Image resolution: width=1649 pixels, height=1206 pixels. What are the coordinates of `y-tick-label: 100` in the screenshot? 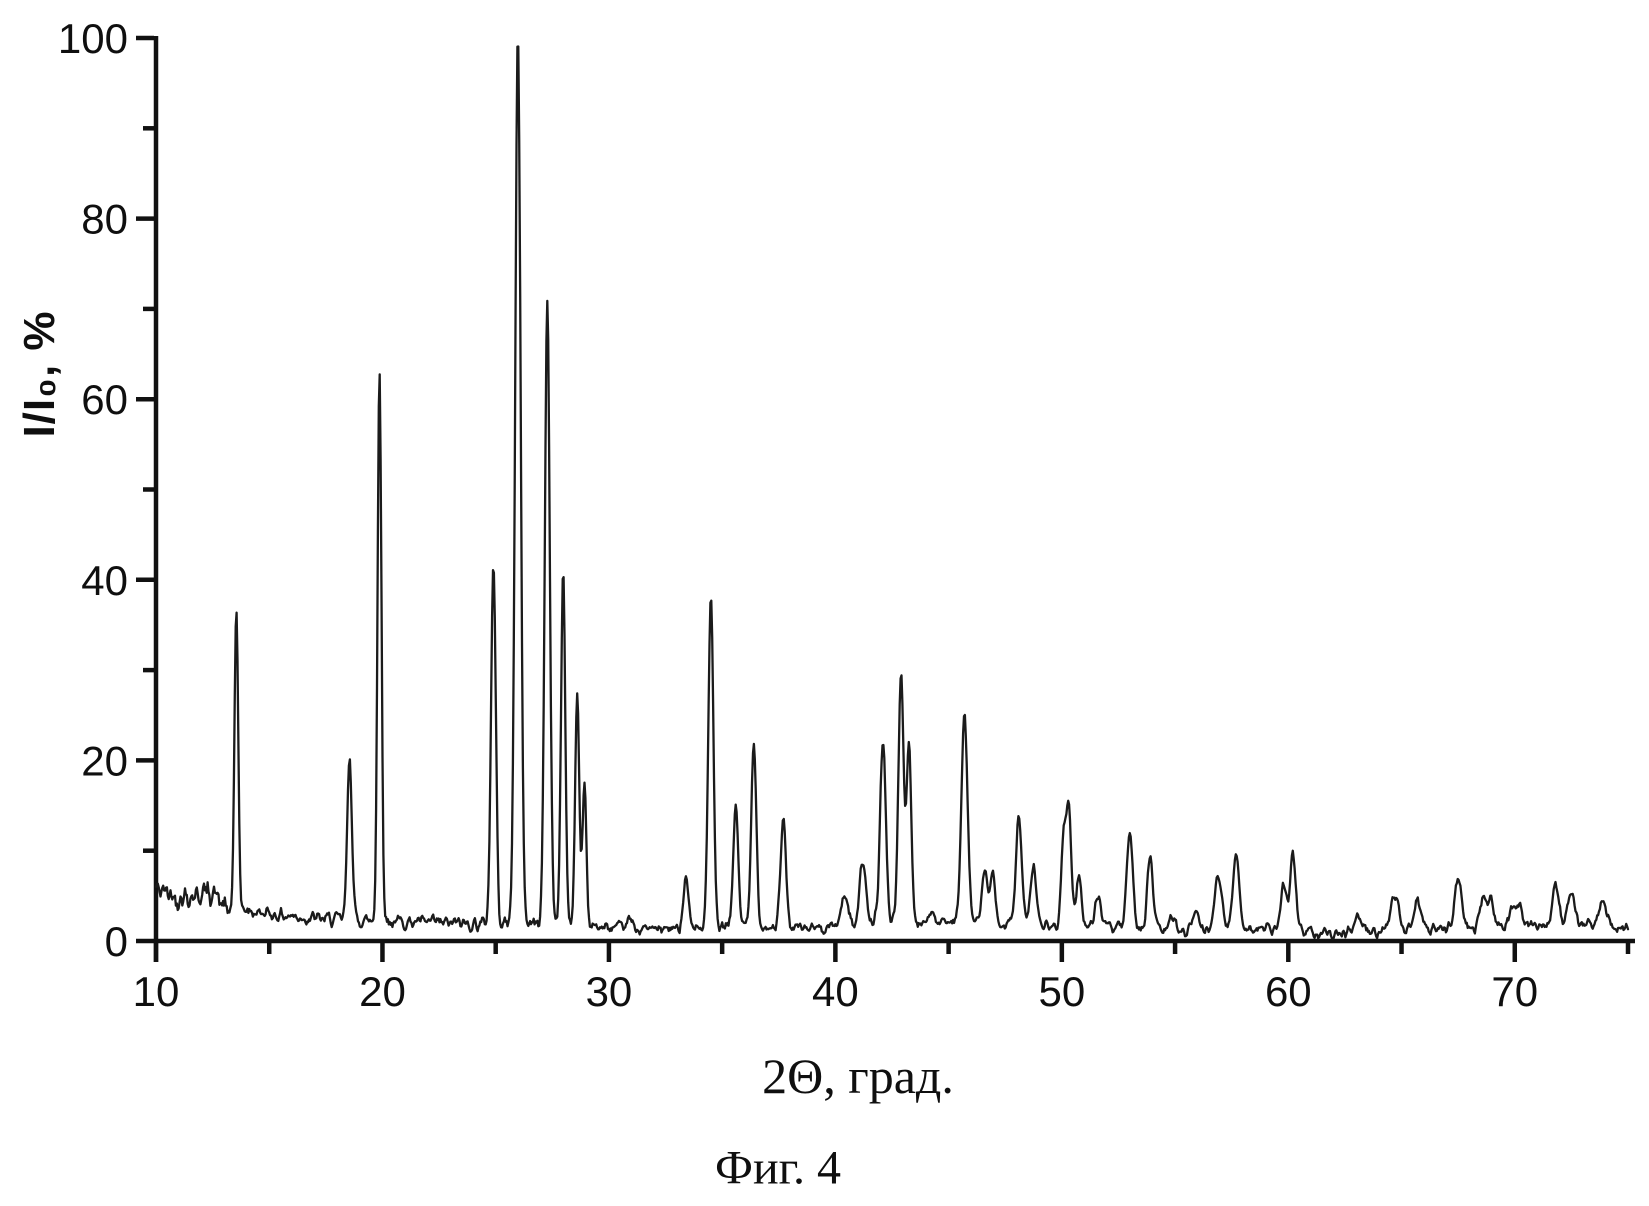 It's located at (93, 38).